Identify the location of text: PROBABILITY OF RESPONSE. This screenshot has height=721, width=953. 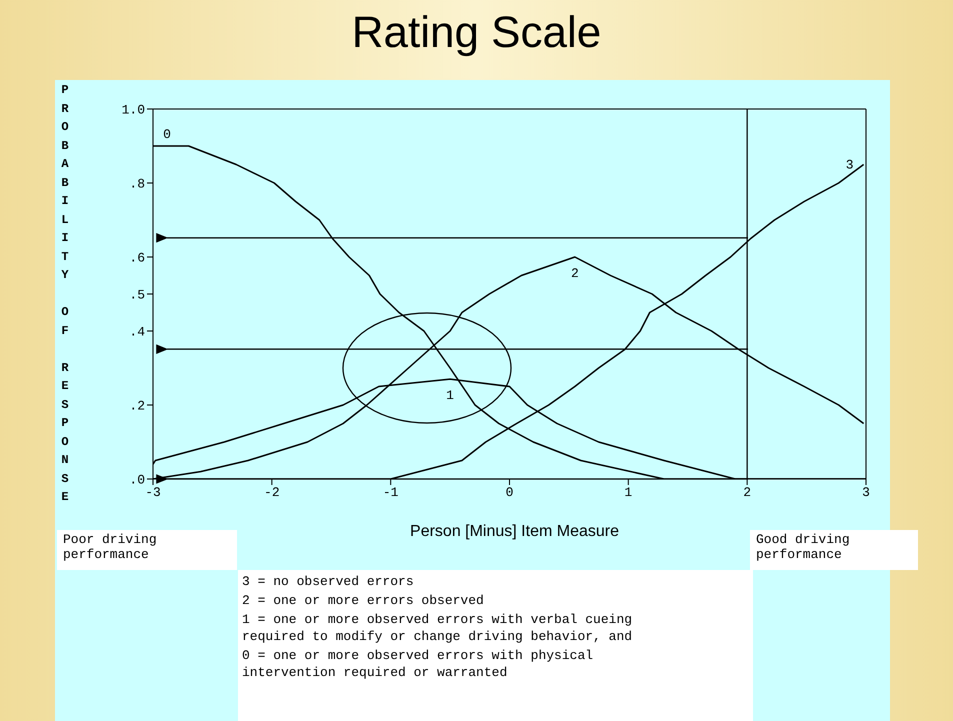
(65, 293).